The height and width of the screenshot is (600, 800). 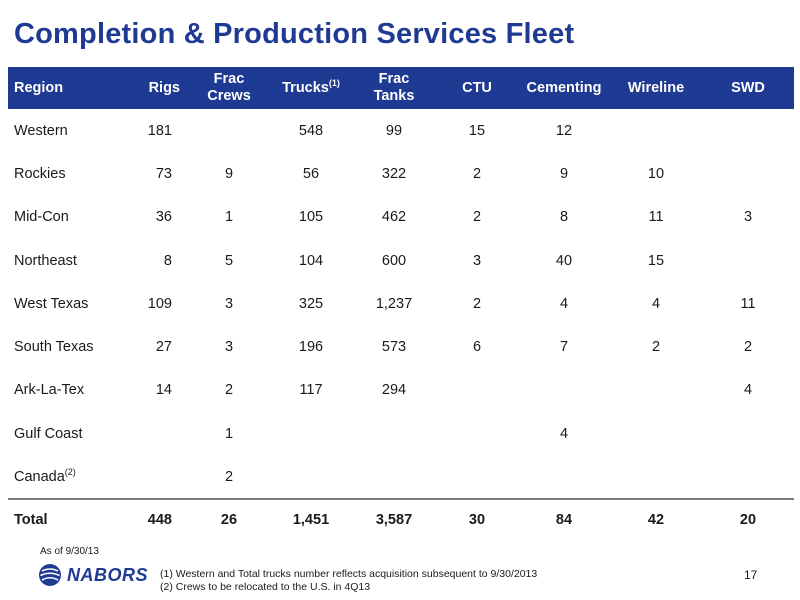 I want to click on row-region-label: West Texas, so click(x=51, y=303).